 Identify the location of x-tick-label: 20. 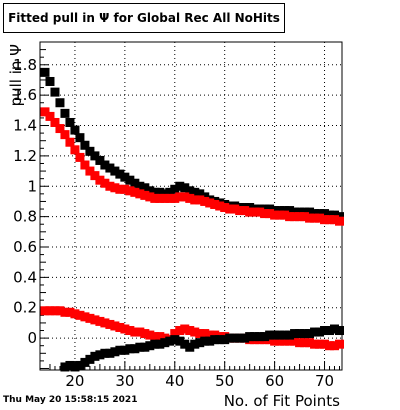
(74, 381).